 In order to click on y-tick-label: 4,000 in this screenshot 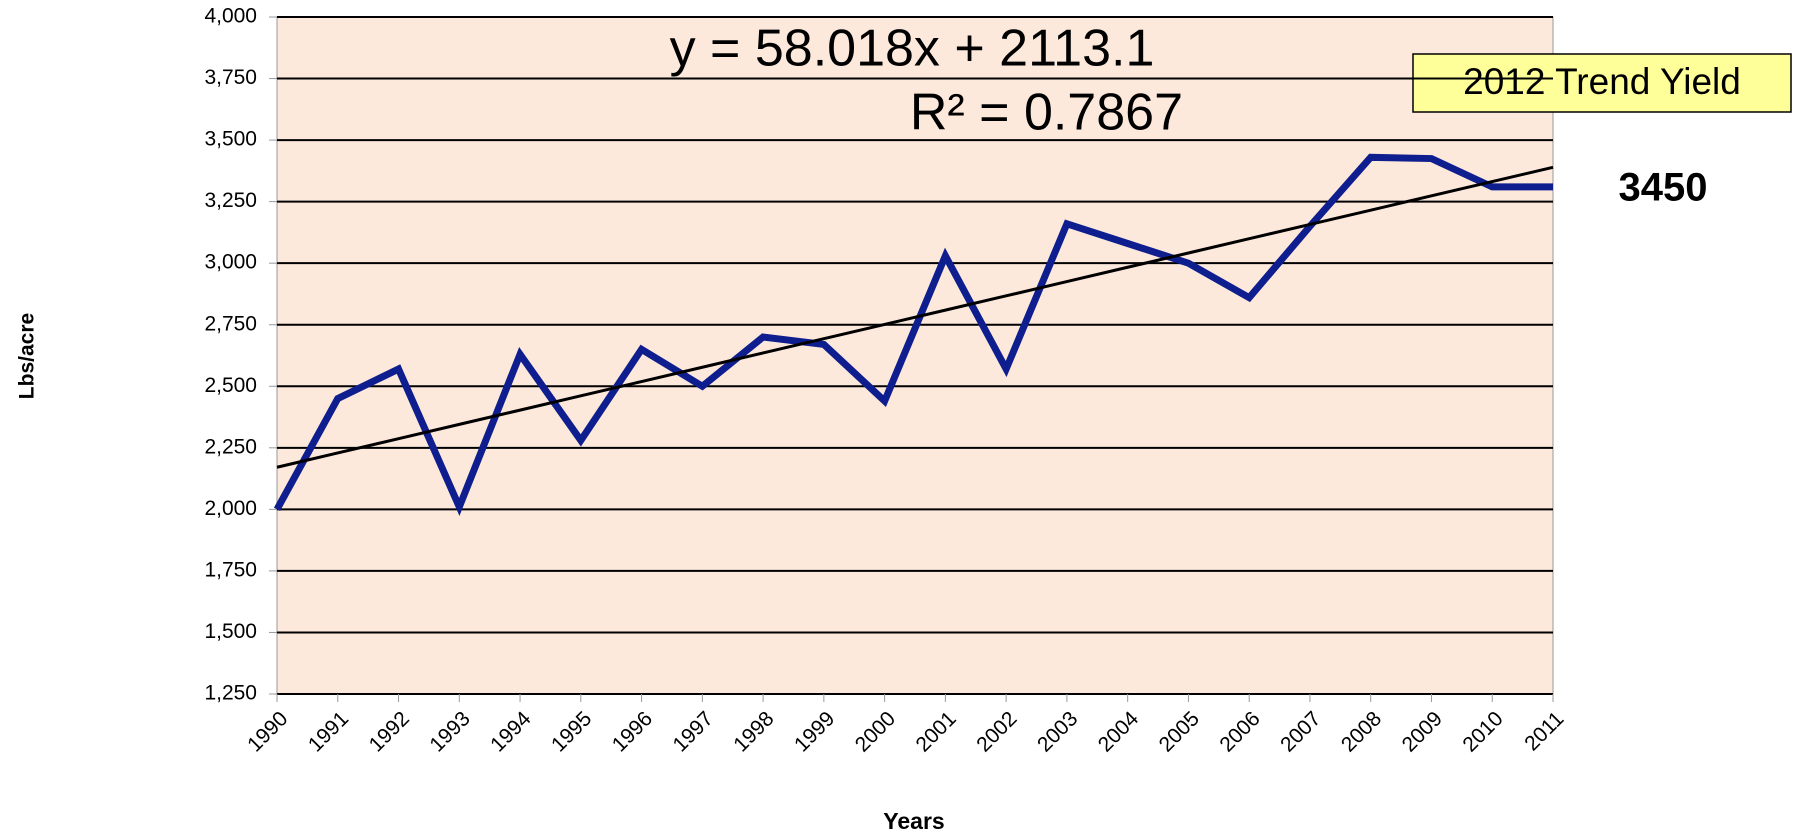, I will do `click(230, 16)`.